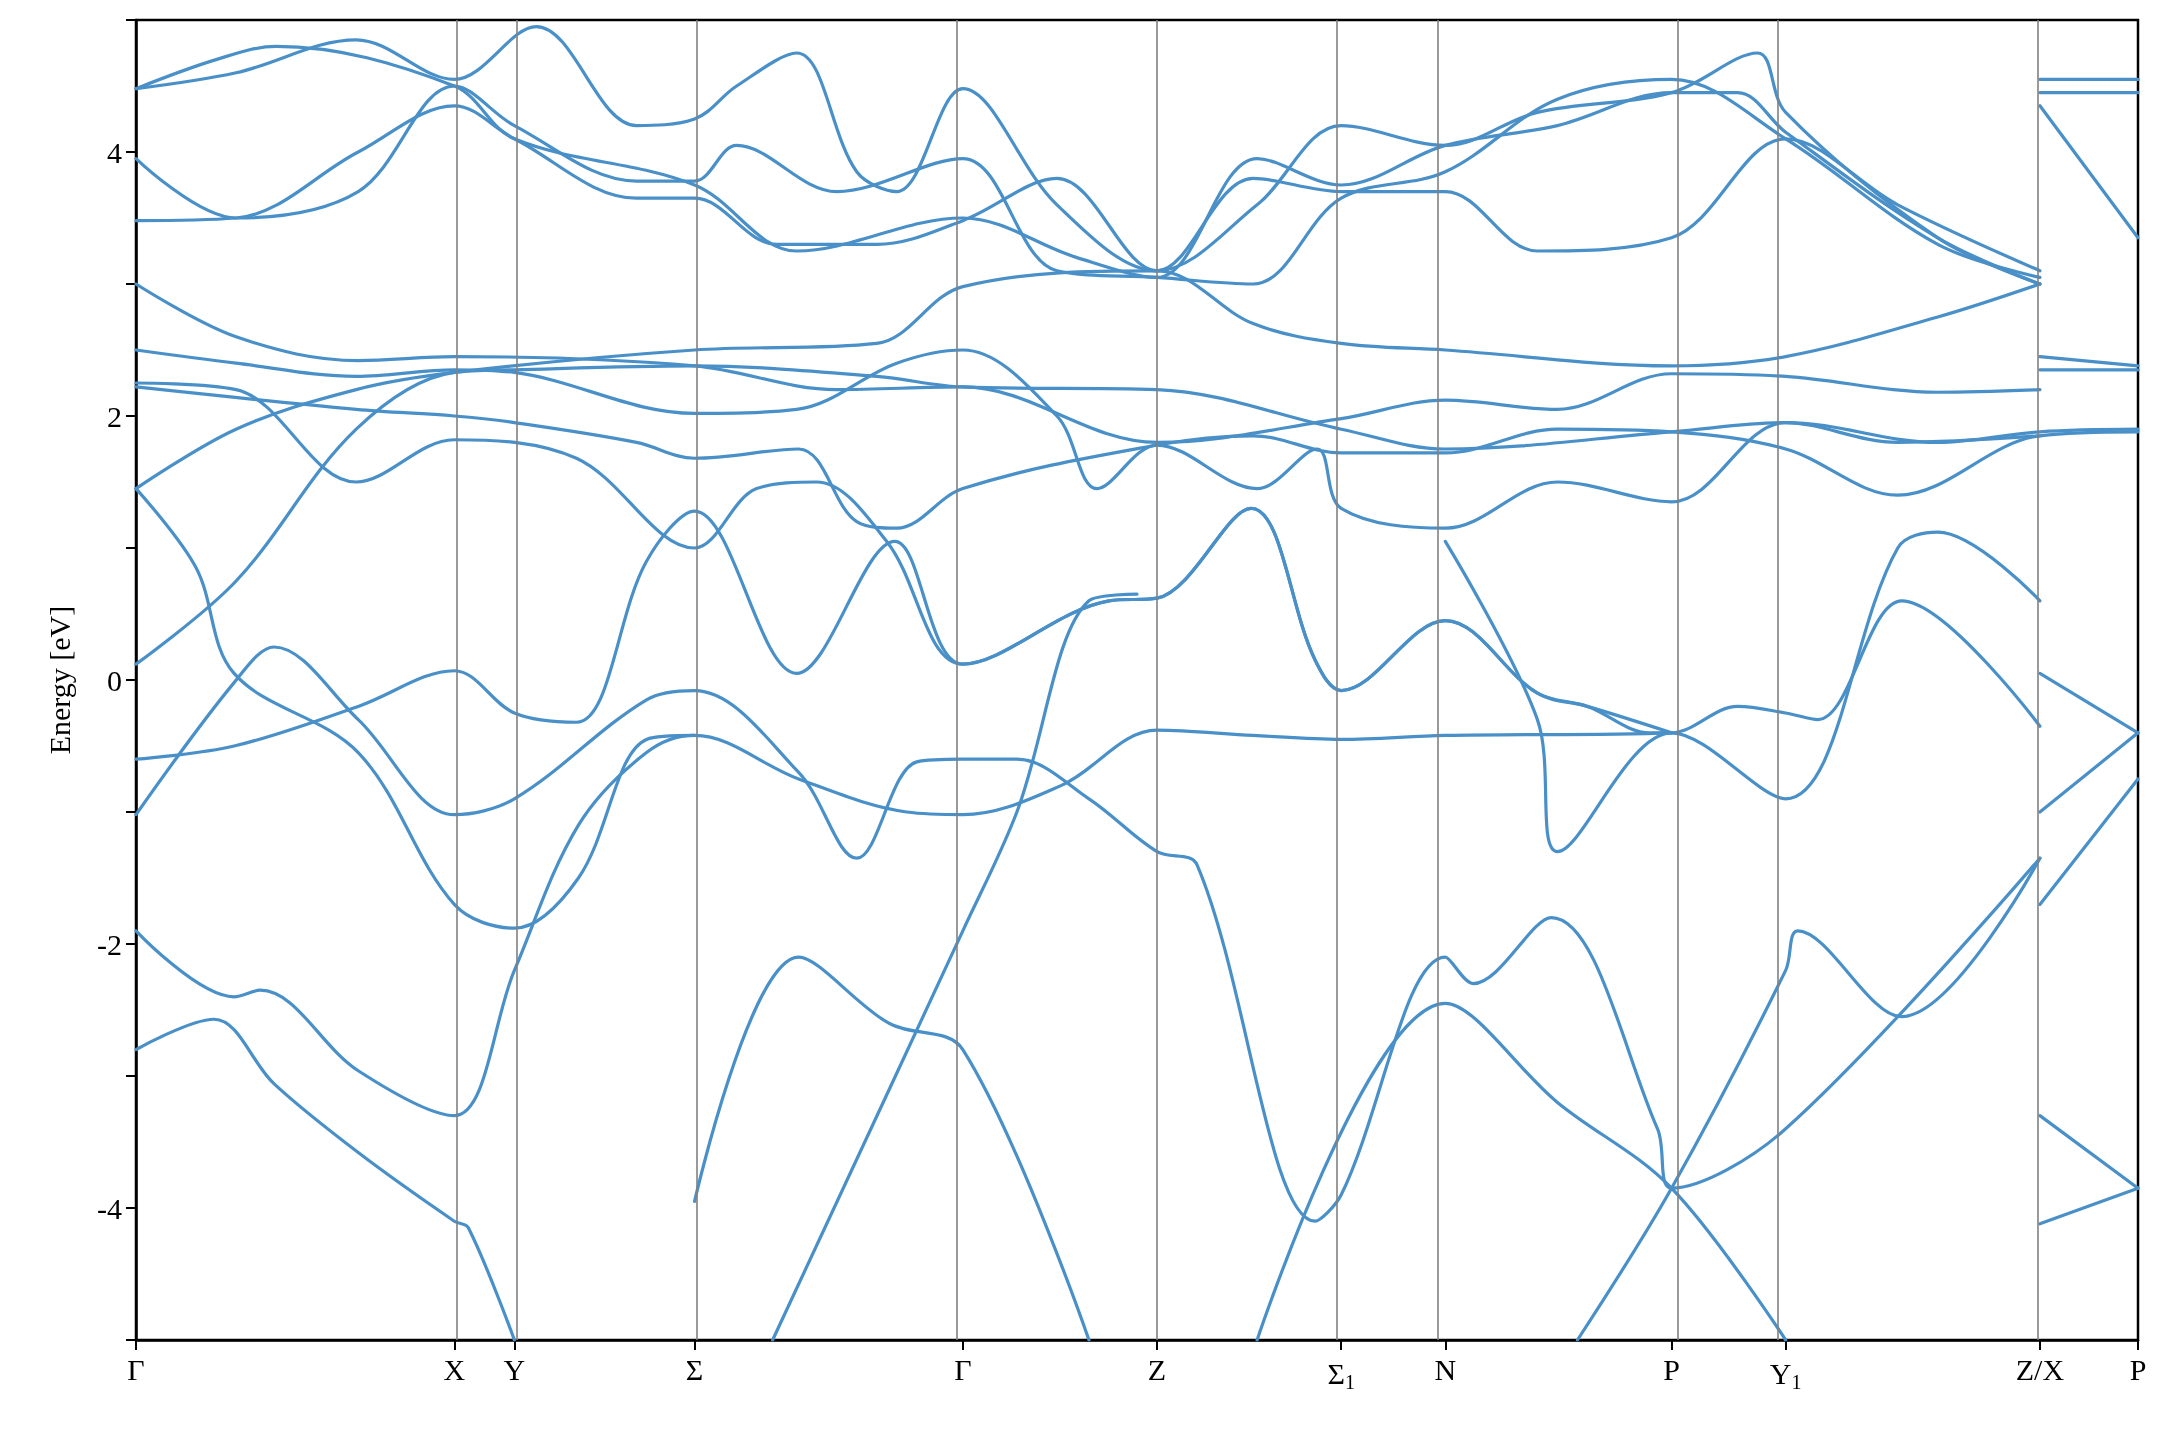  Describe the element at coordinates (454, 1369) in the screenshot. I see `x-tick-label: X` at that location.